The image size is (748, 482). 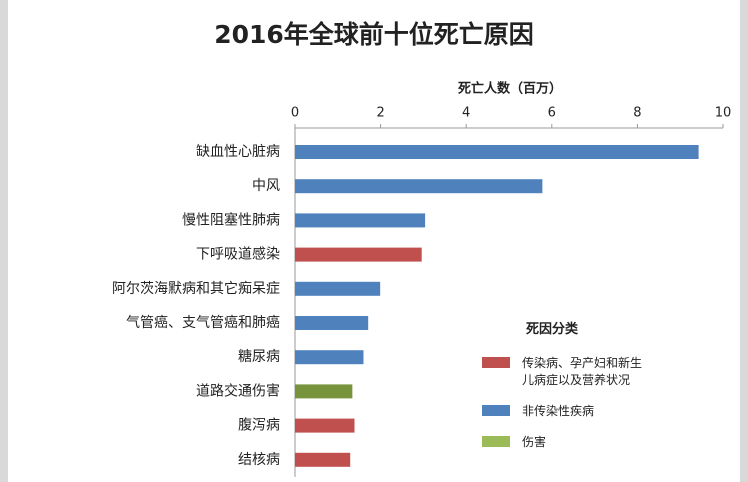 What do you see at coordinates (203, 323) in the screenshot?
I see `y-tick-label: 气管癌、支气管癌和肺癌` at bounding box center [203, 323].